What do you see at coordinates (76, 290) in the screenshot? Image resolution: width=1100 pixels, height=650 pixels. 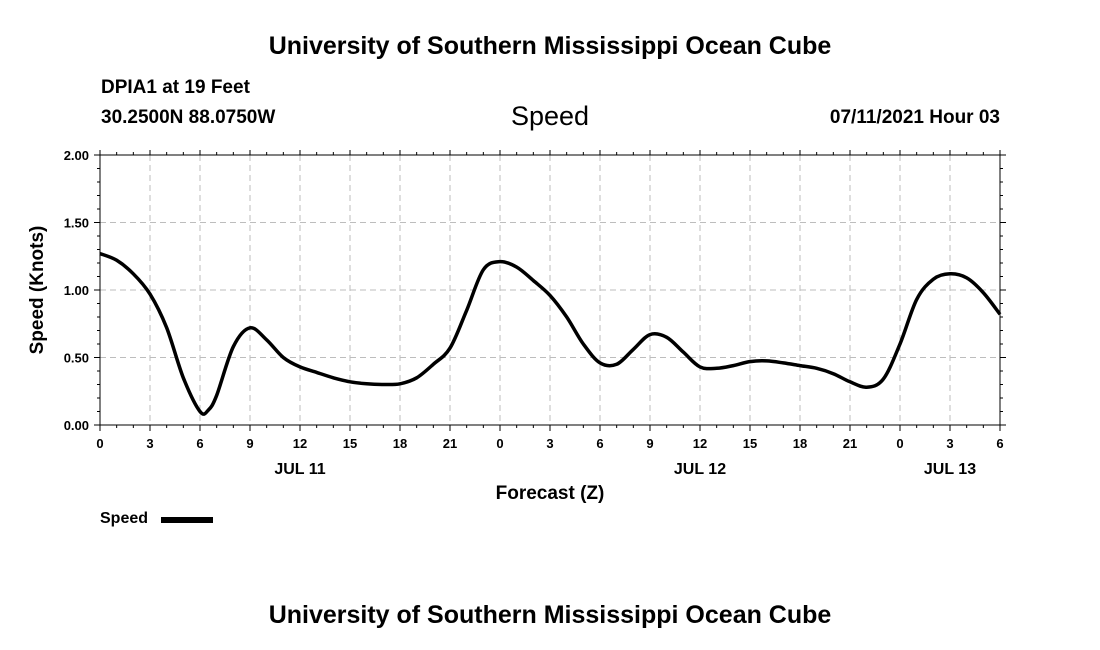 I see `y-tick-label: 1.00` at bounding box center [76, 290].